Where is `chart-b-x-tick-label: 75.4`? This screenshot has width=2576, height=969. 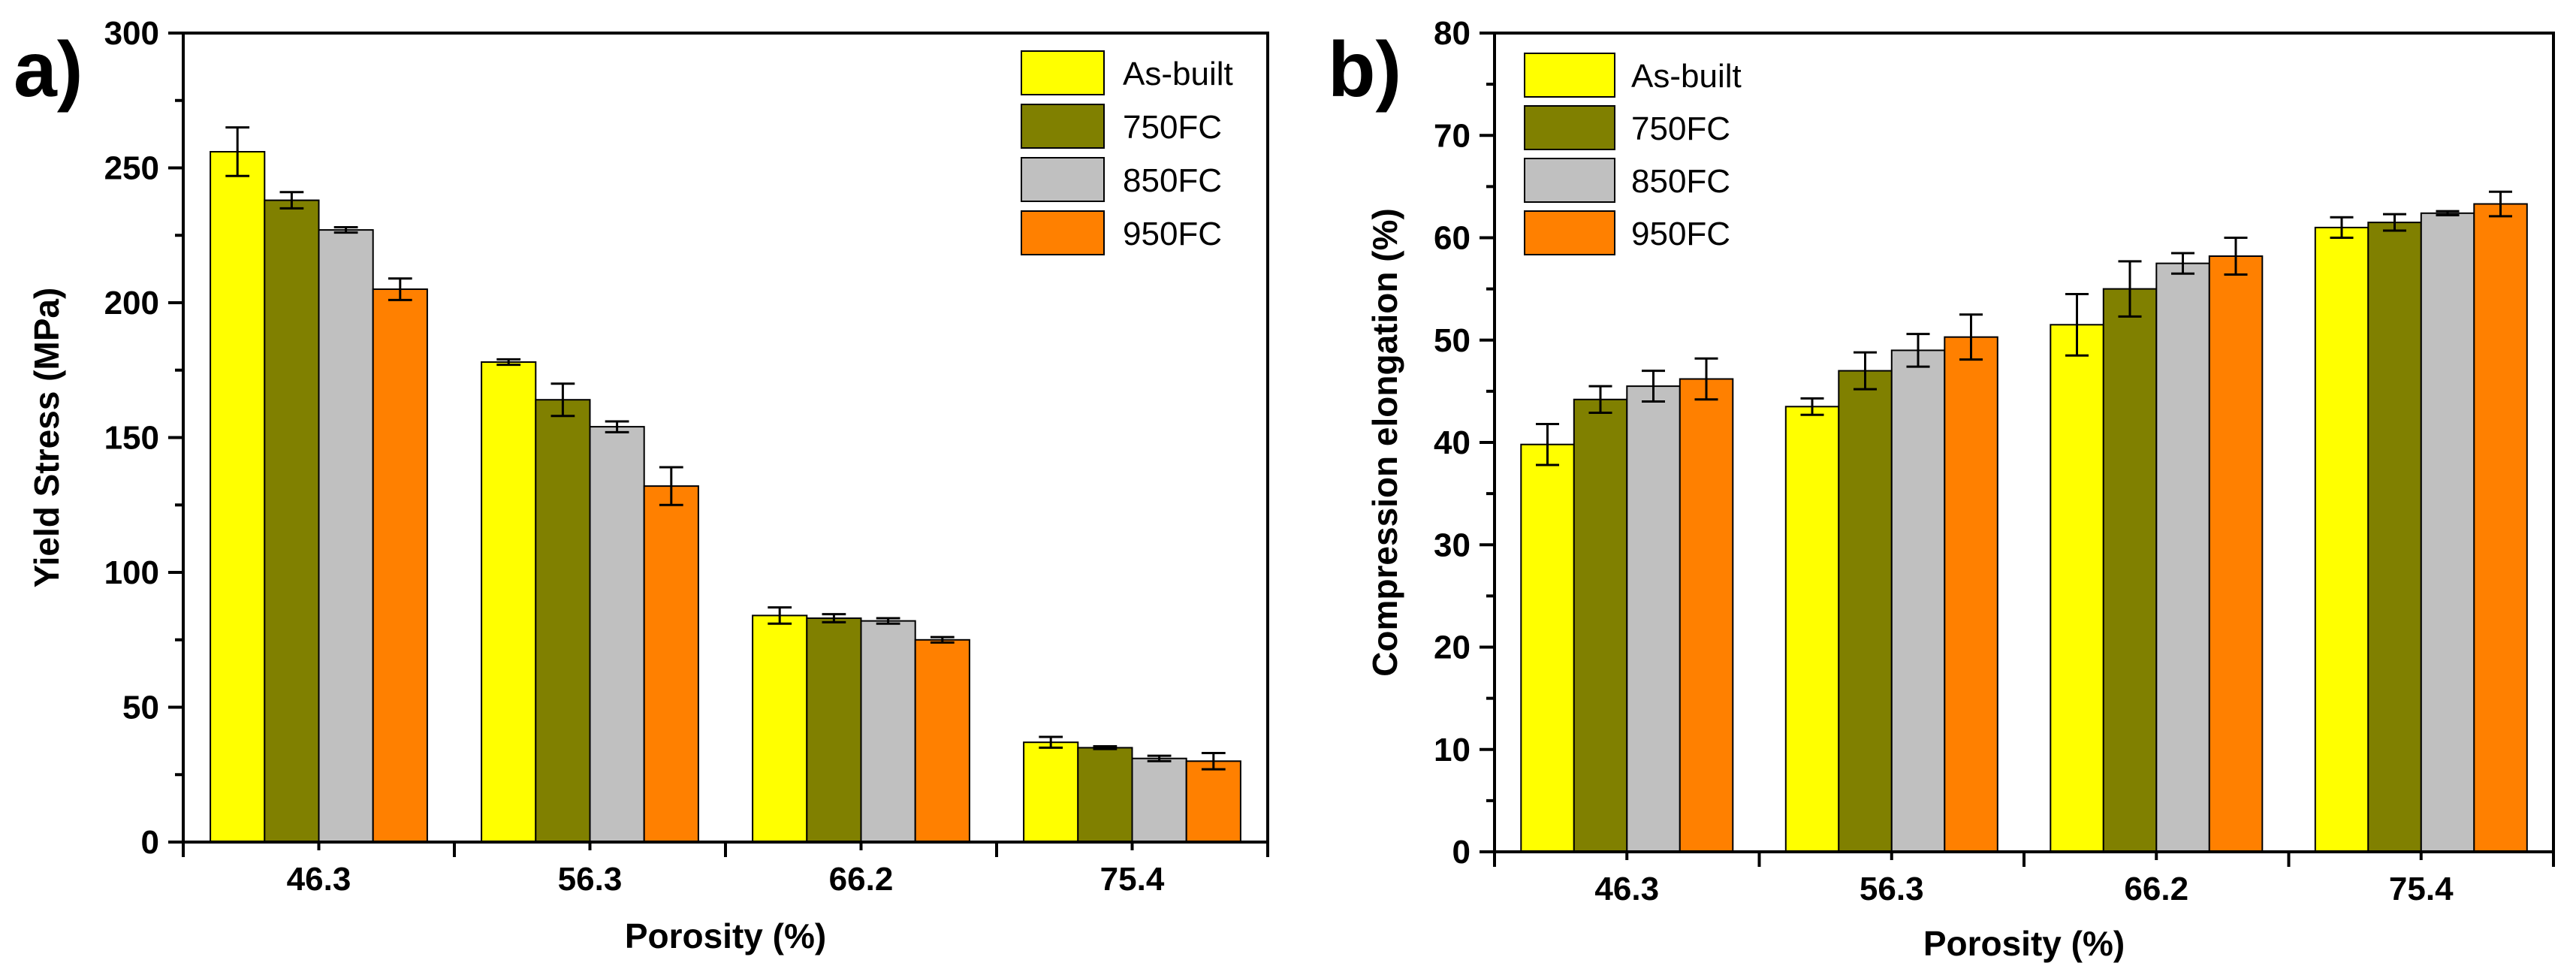 chart-b-x-tick-label: 75.4 is located at coordinates (2421, 889).